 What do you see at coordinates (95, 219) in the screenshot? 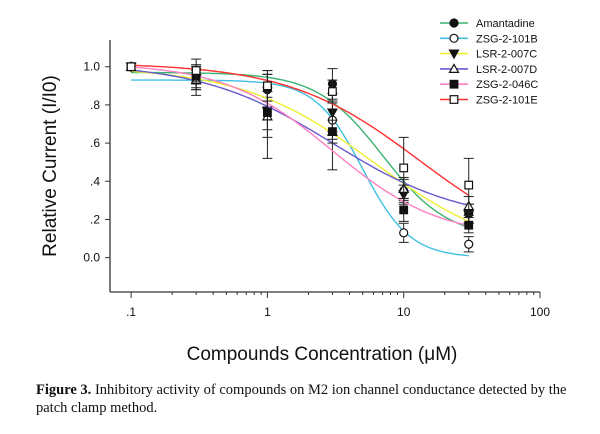
I see `y-tick-label: .2` at bounding box center [95, 219].